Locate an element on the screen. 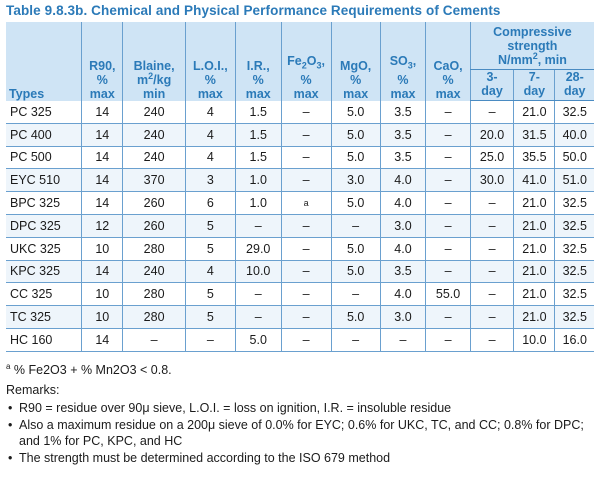 Image resolution: width=610 pixels, height=480 pixels. col-header-fe2o3: Fe2O3,% max is located at coordinates (306, 61).